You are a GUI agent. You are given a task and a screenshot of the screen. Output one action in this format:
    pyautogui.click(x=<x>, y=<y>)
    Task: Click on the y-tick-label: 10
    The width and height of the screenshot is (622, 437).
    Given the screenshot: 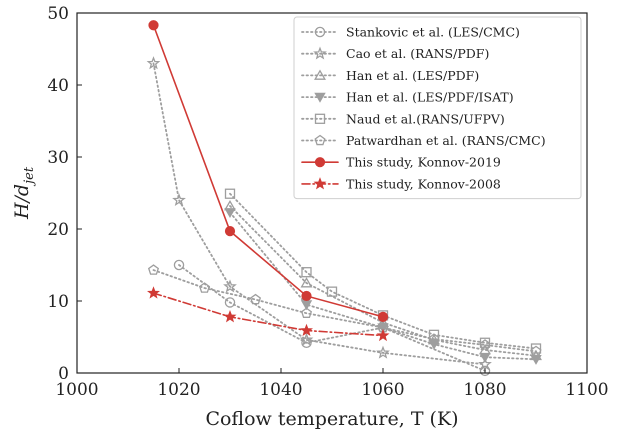 What is the action you would take?
    pyautogui.click(x=58, y=302)
    